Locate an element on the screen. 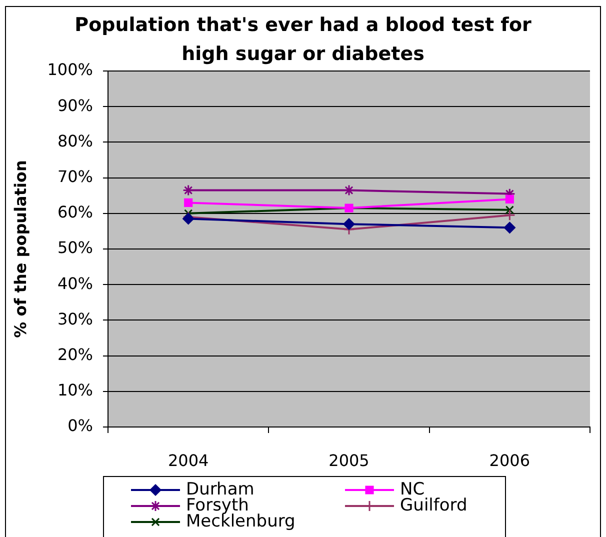 The height and width of the screenshot is (537, 606). x-tick-label: 2004 is located at coordinates (188, 460).